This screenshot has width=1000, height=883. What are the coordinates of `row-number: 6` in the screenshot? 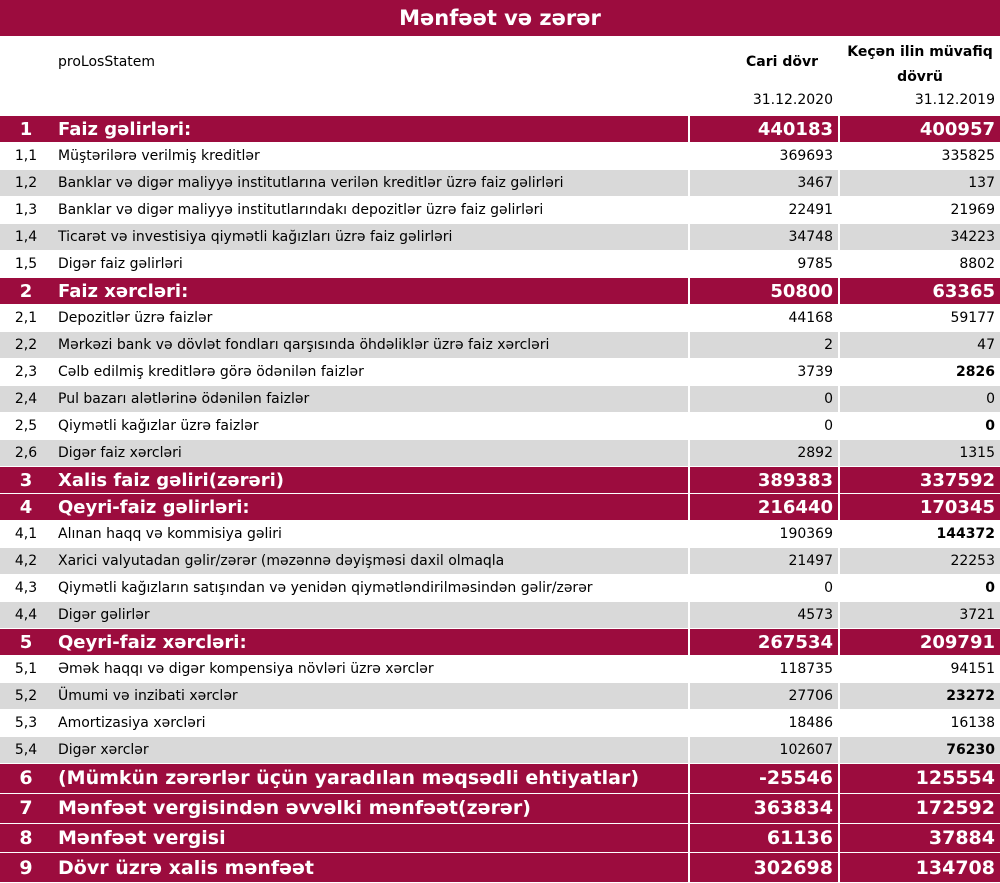 It's located at (26, 778).